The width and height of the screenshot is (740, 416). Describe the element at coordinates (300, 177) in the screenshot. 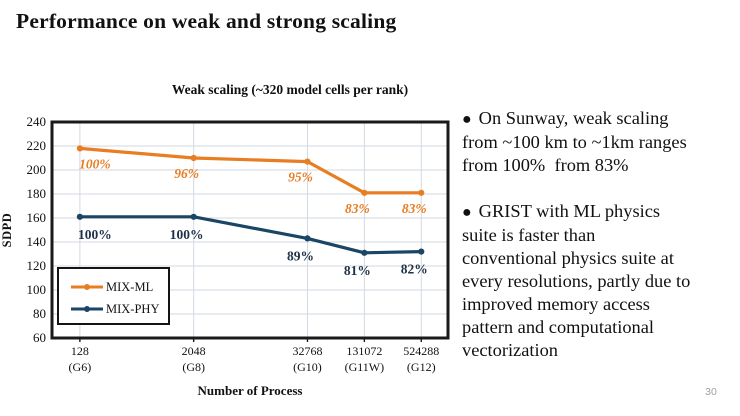

I see `point-label: 95%` at that location.